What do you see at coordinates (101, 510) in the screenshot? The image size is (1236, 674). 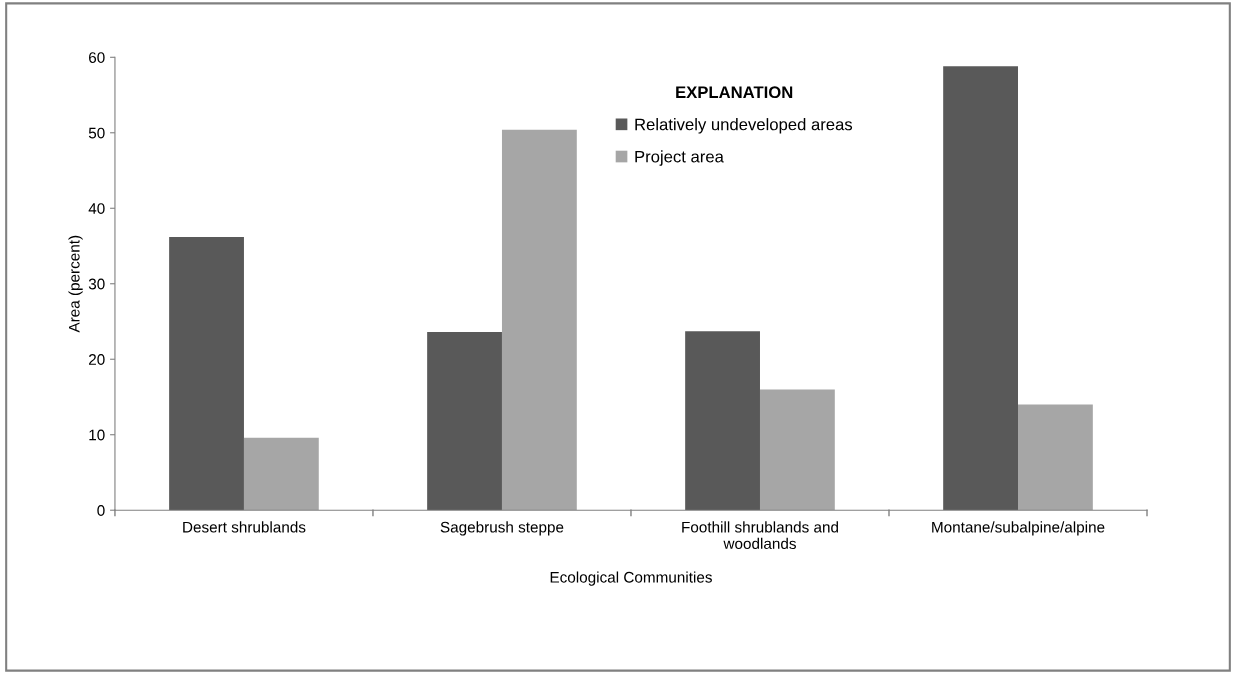 I see `y-tick-label: 0` at bounding box center [101, 510].